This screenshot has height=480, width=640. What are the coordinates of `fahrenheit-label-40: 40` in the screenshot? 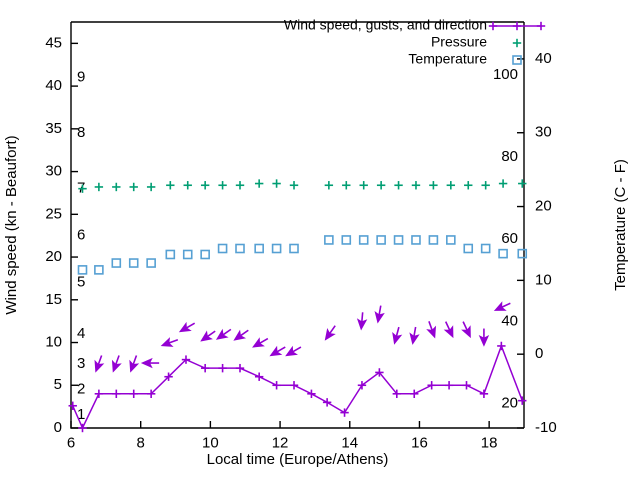 It's located at (509, 321).